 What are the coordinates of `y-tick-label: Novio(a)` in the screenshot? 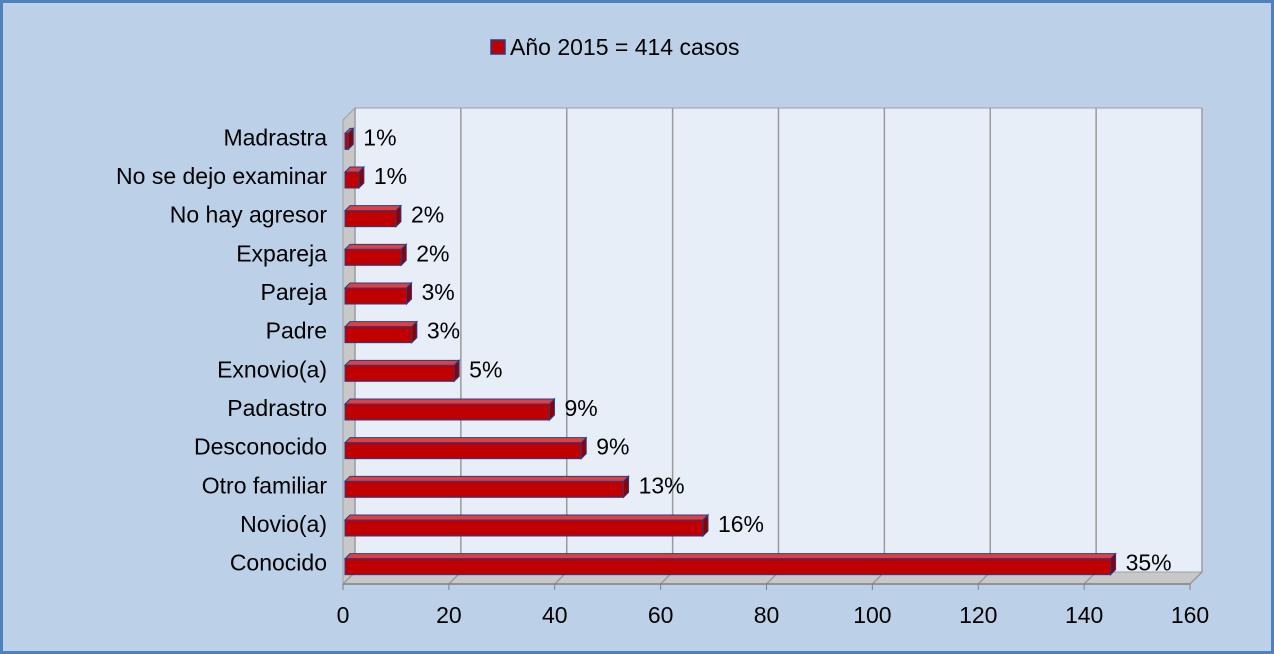 It's located at (283, 524).